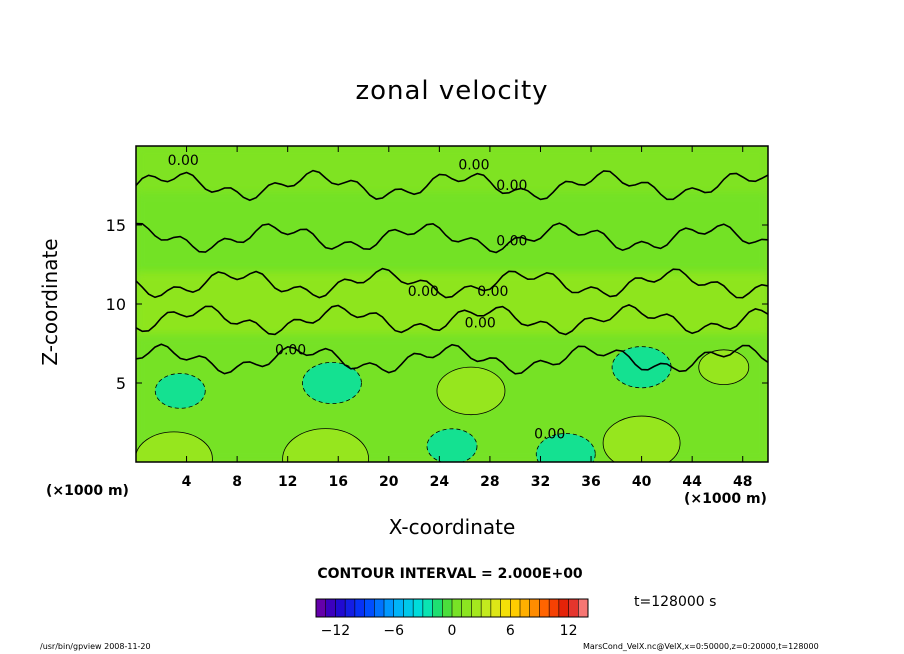 The image size is (904, 654). What do you see at coordinates (510, 631) in the screenshot?
I see `colorbar-tick-label: 6` at bounding box center [510, 631].